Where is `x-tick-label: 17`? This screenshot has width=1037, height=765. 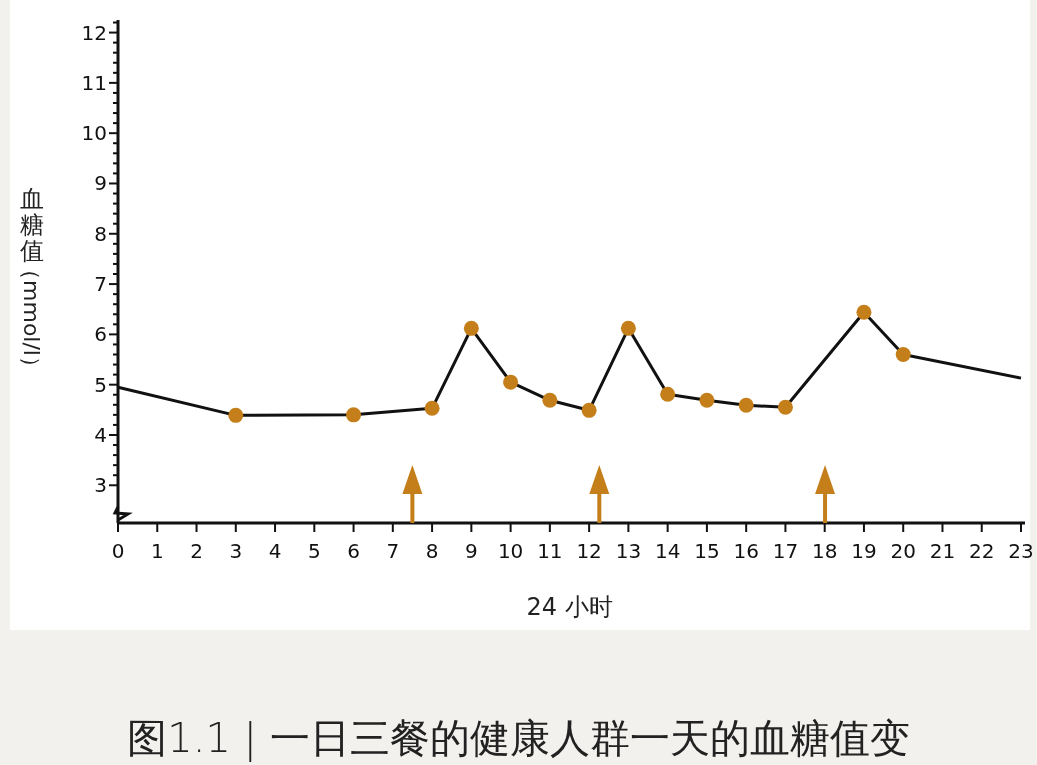
x-tick-label: 17 is located at coordinates (785, 551).